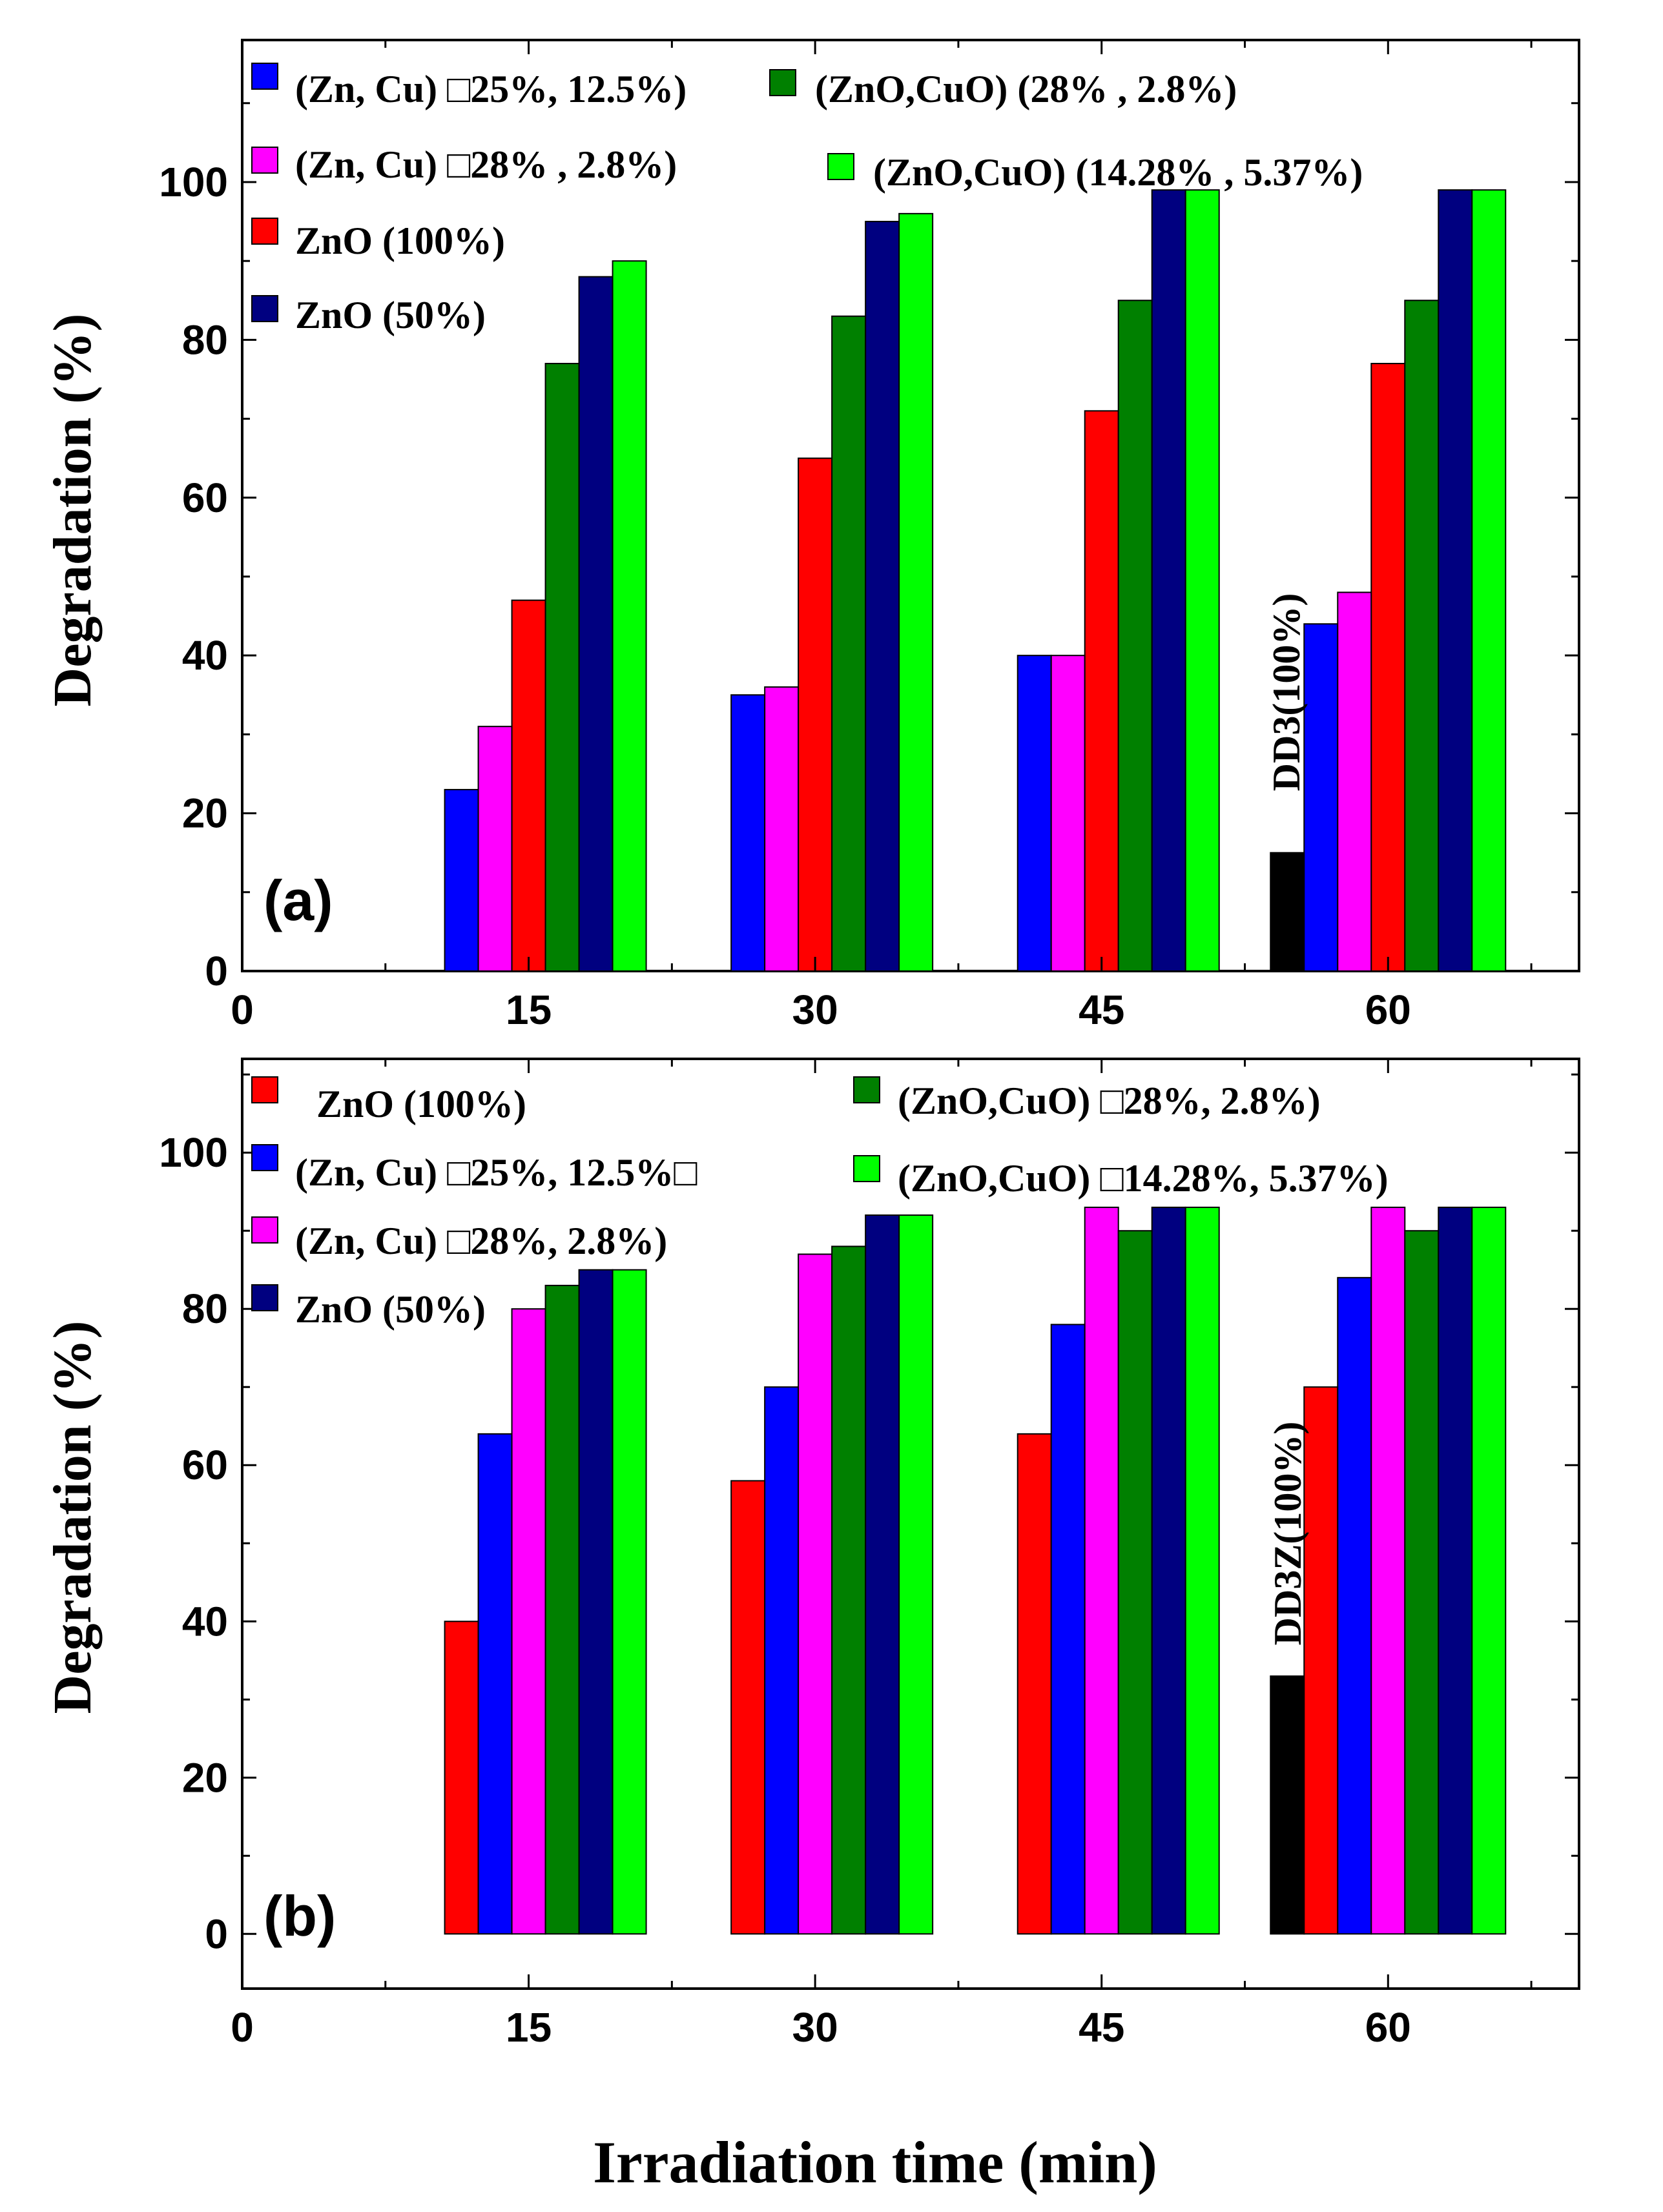 Image resolution: width=1663 pixels, height=2212 pixels. What do you see at coordinates (299, 1916) in the screenshot?
I see `panel-label-b: (b)` at bounding box center [299, 1916].